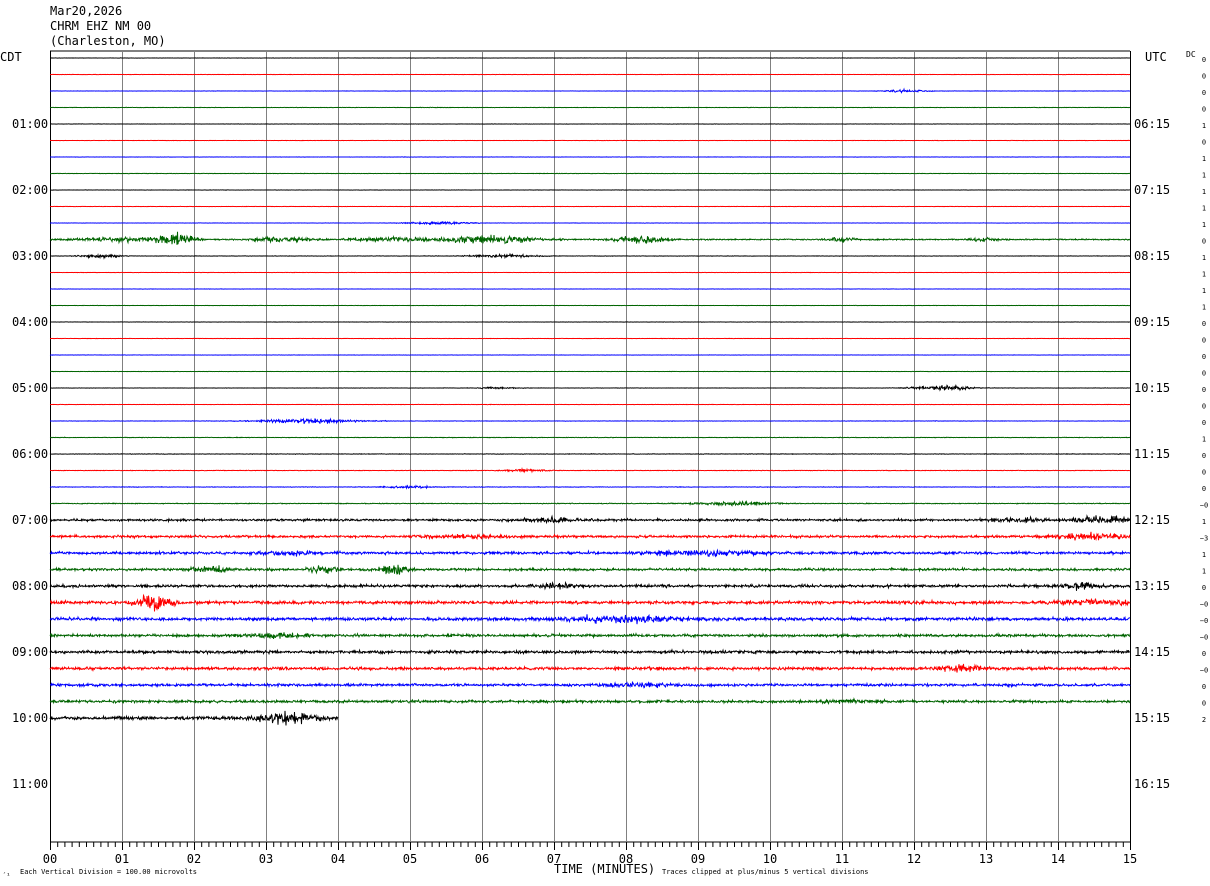  What do you see at coordinates (1152, 652) in the screenshot?
I see `utc-hour-label: 14:15` at bounding box center [1152, 652].